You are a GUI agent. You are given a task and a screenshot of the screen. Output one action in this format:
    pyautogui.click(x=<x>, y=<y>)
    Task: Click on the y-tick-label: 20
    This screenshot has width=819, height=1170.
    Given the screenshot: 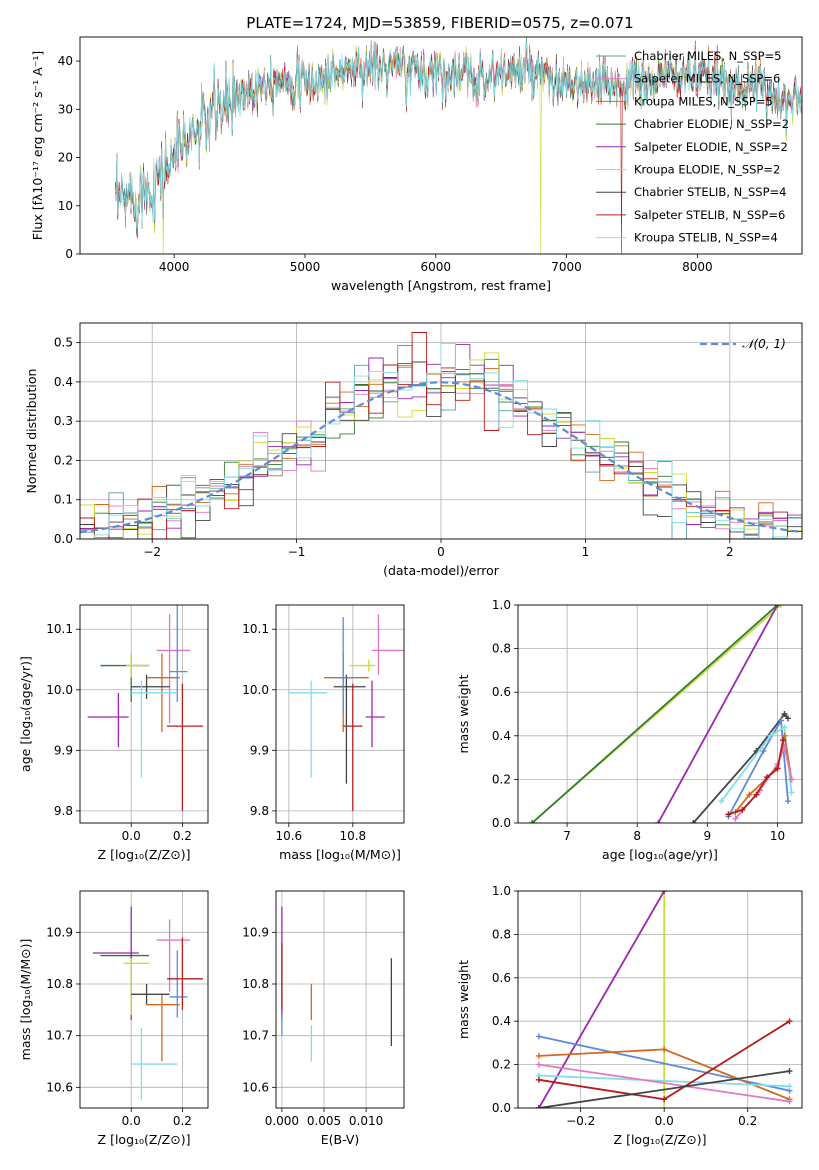 What is the action you would take?
    pyautogui.click(x=65, y=158)
    